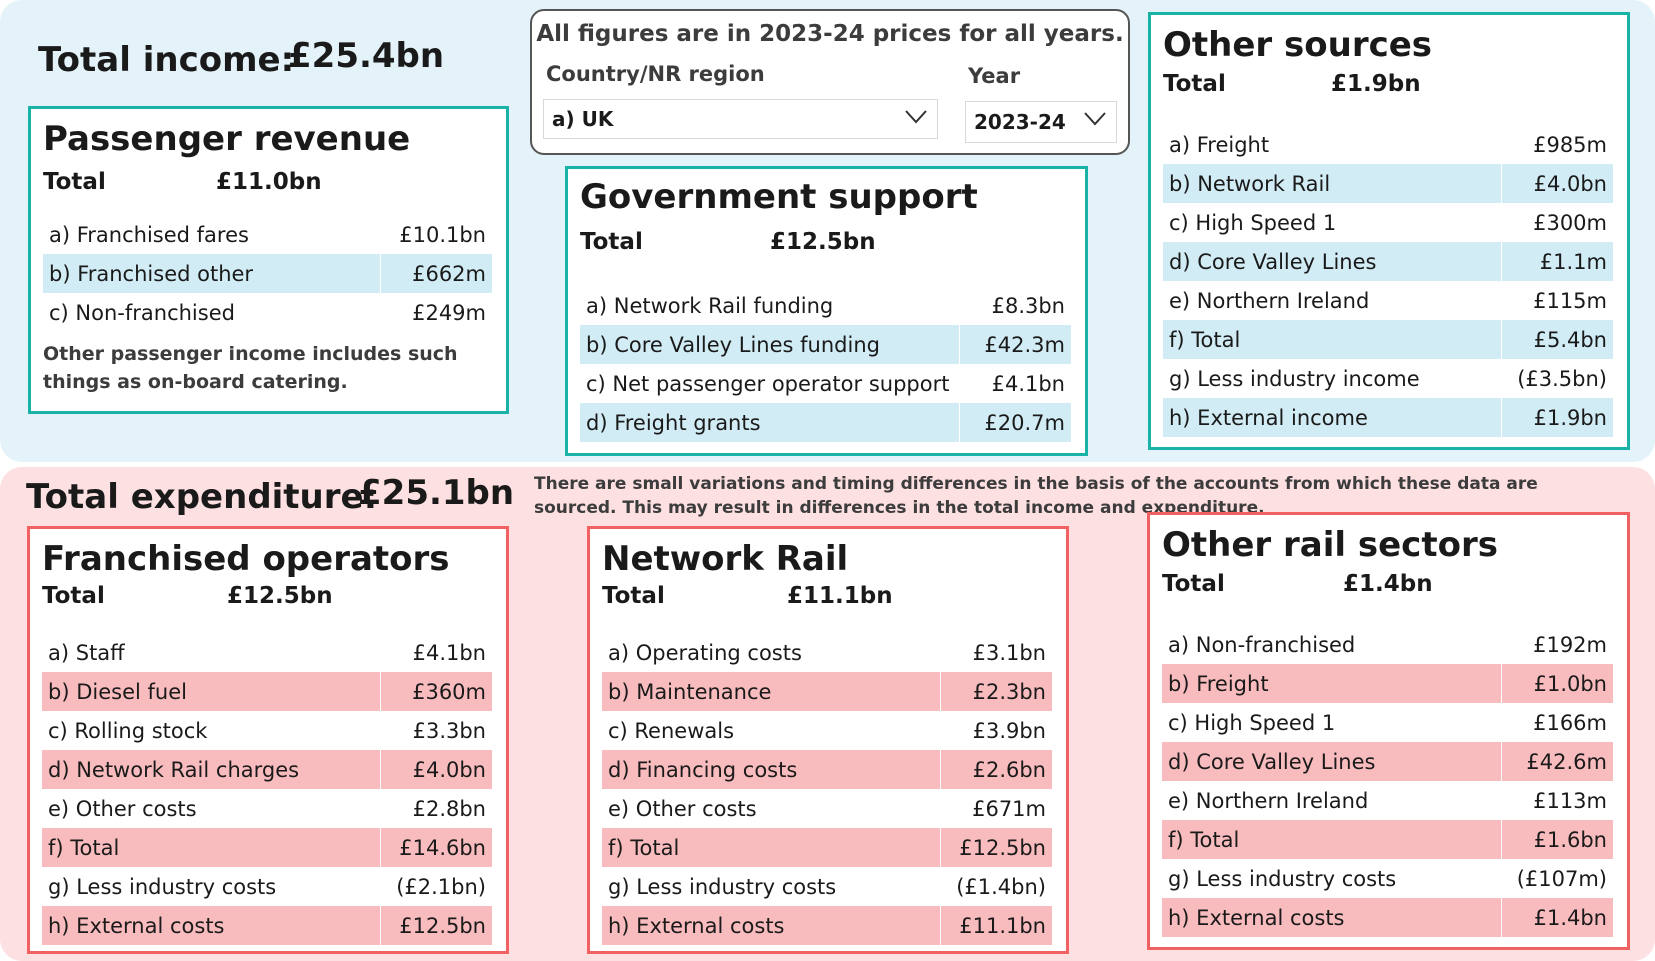 This screenshot has width=1655, height=961. What do you see at coordinates (996, 769) in the screenshot?
I see `row-value: £2.6bn` at bounding box center [996, 769].